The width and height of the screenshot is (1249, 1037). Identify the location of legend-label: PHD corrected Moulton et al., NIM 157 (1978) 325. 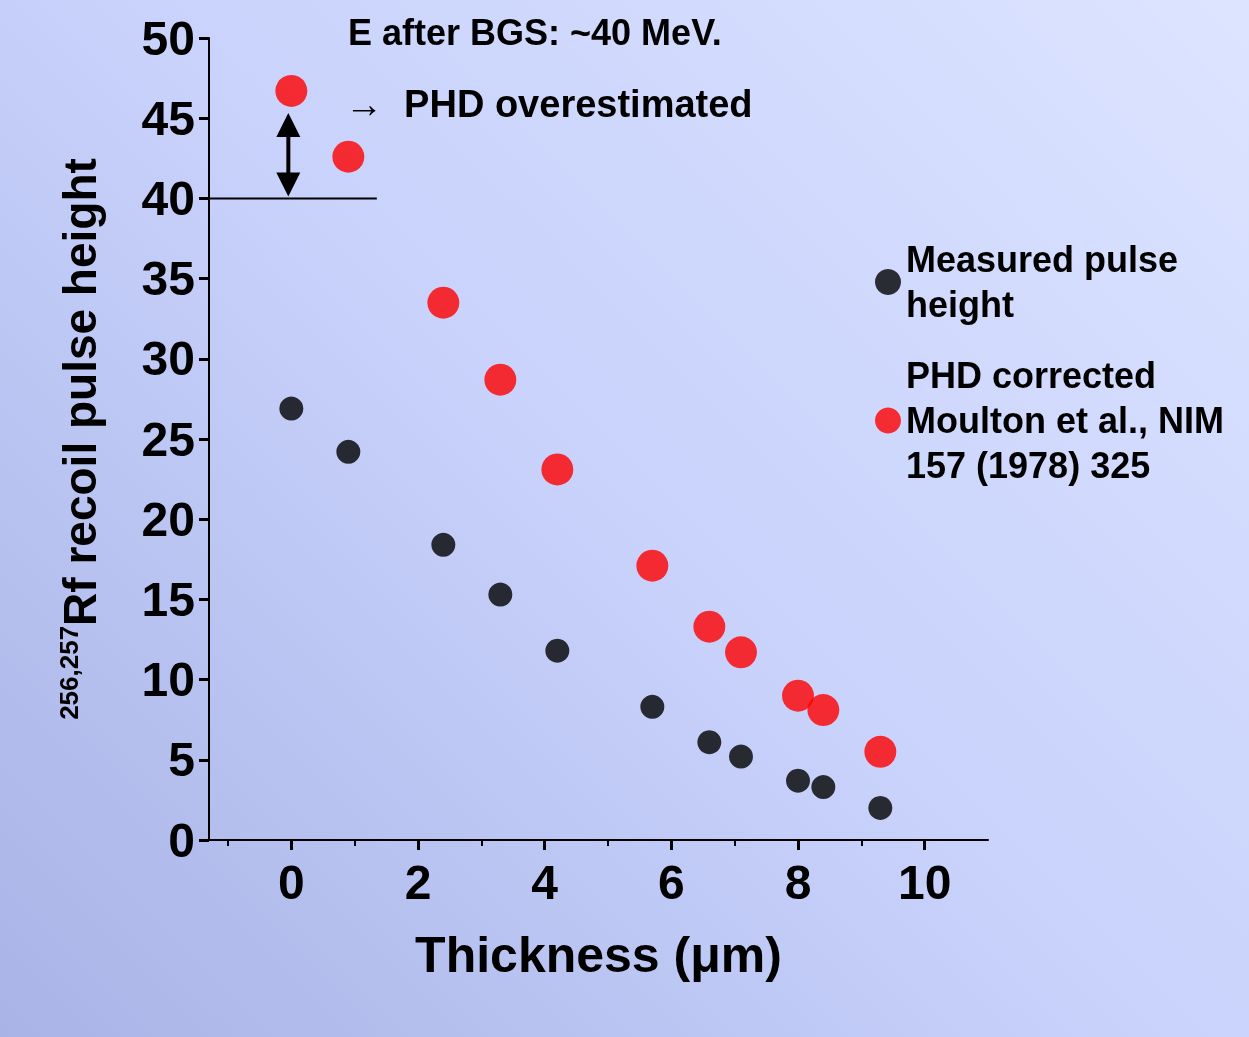
(1070, 420).